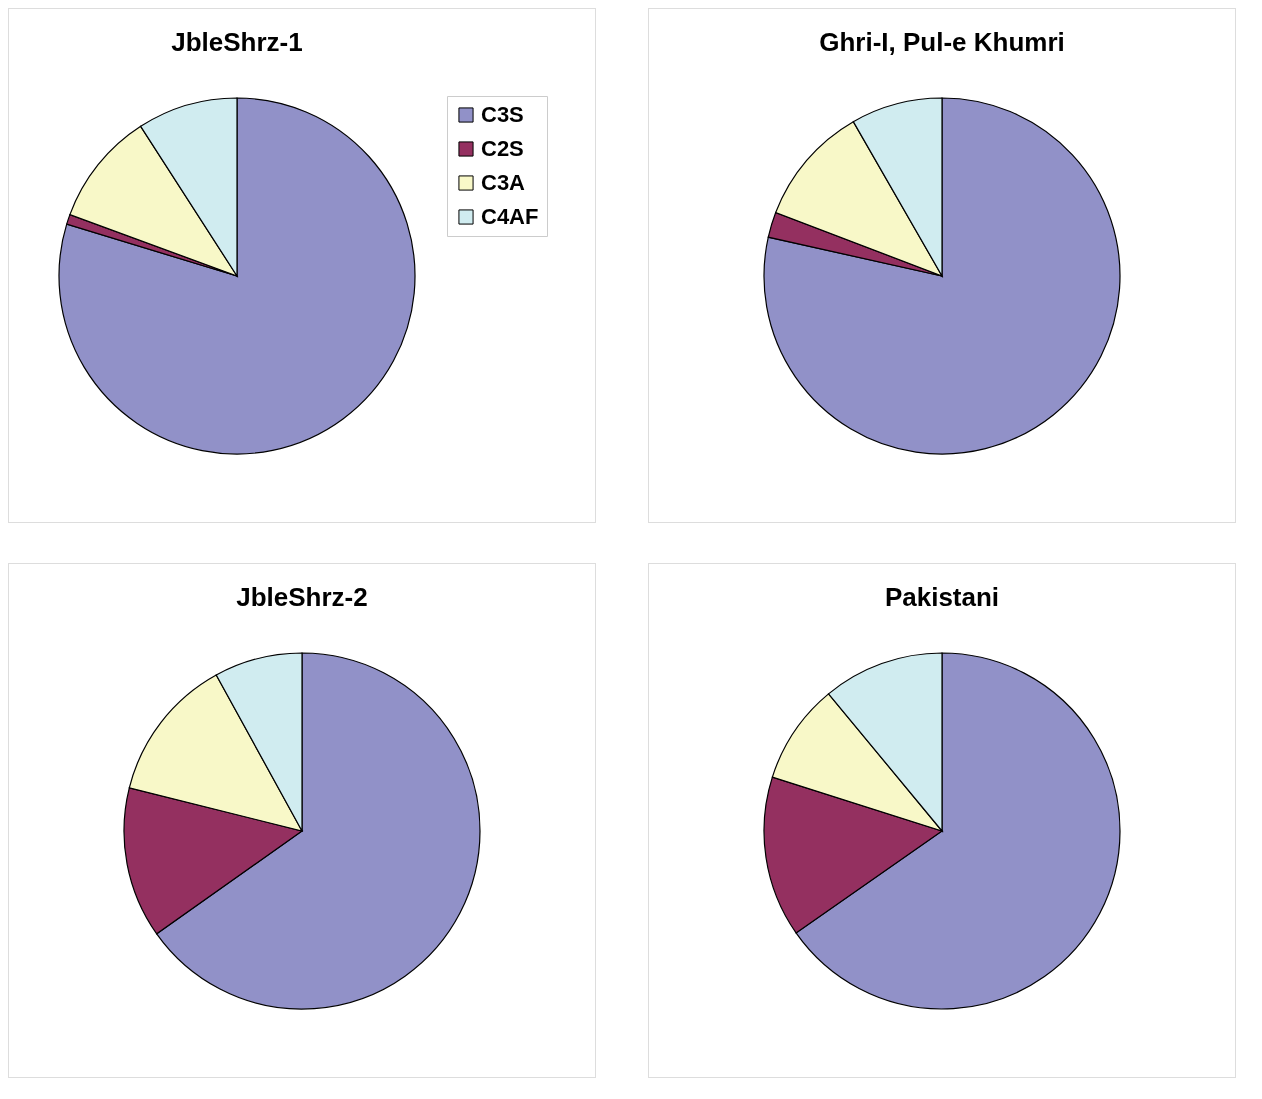 The height and width of the screenshot is (1099, 1262). What do you see at coordinates (942, 41) in the screenshot?
I see `chart-title: Ghri-I, Pul-e Khumri` at bounding box center [942, 41].